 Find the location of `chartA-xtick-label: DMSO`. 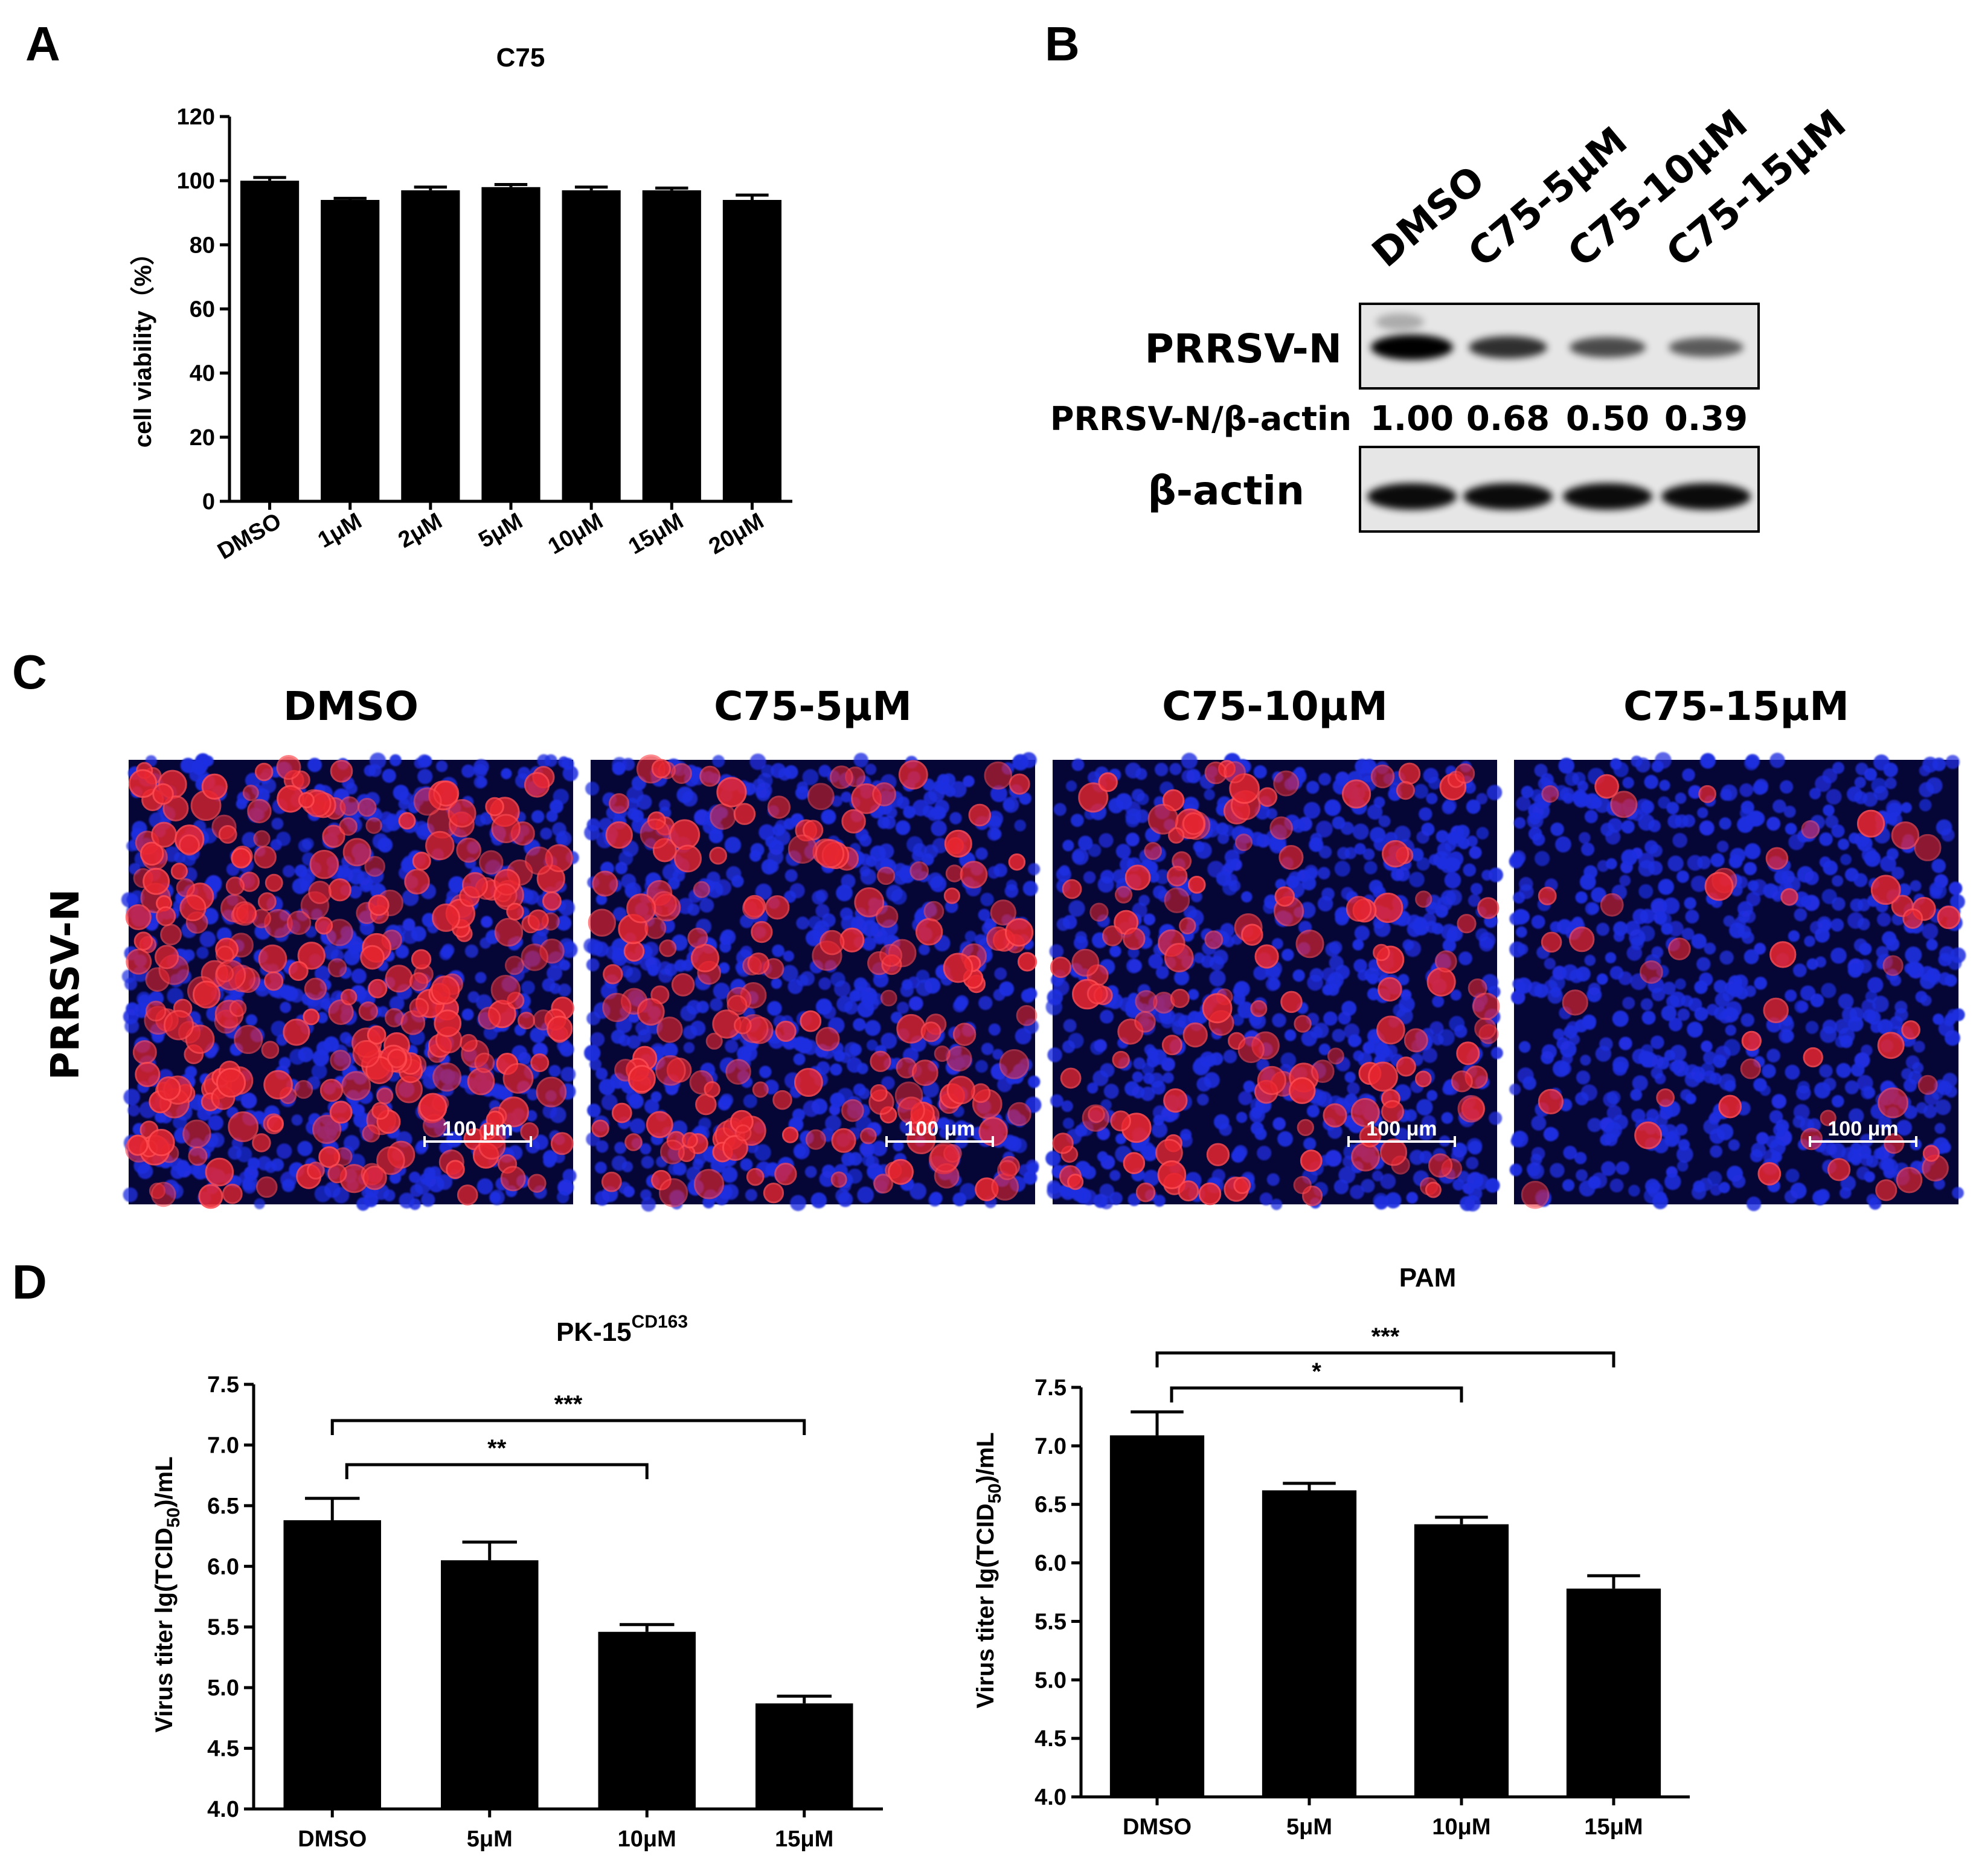

chartA-xtick-label: DMSO is located at coordinates (249, 536).